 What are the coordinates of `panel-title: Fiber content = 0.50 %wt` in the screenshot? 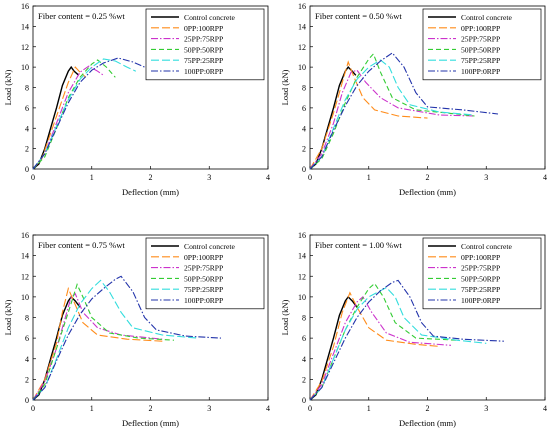 It's located at (358, 16).